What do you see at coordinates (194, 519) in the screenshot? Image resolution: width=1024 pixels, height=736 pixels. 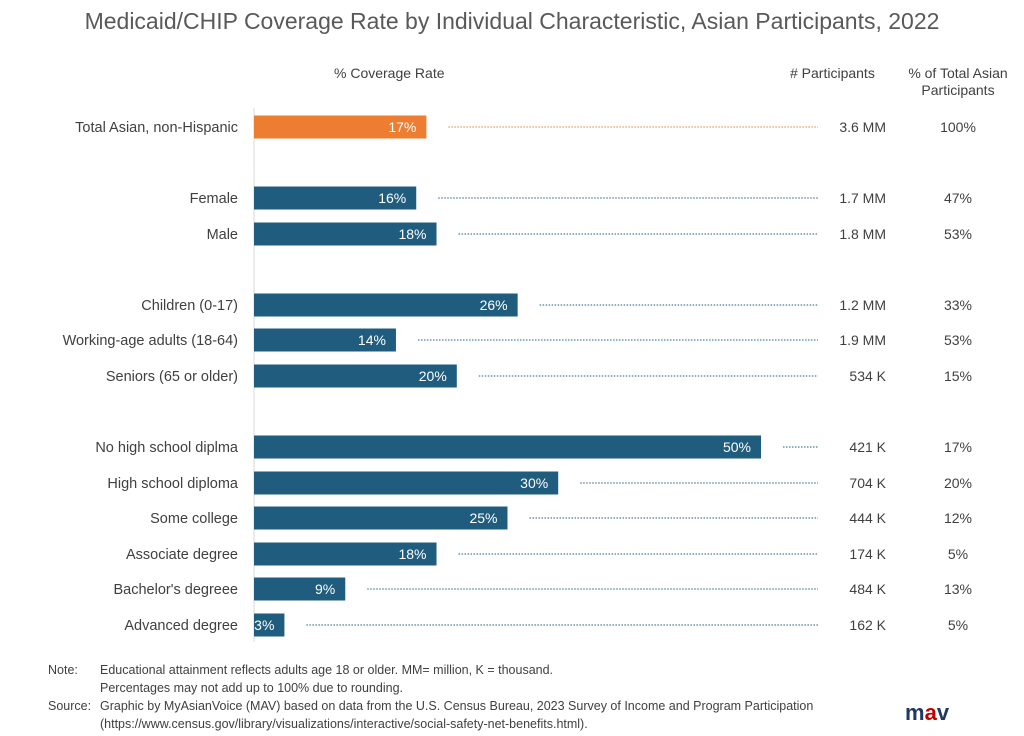 I see `category-label: Some college` at bounding box center [194, 519].